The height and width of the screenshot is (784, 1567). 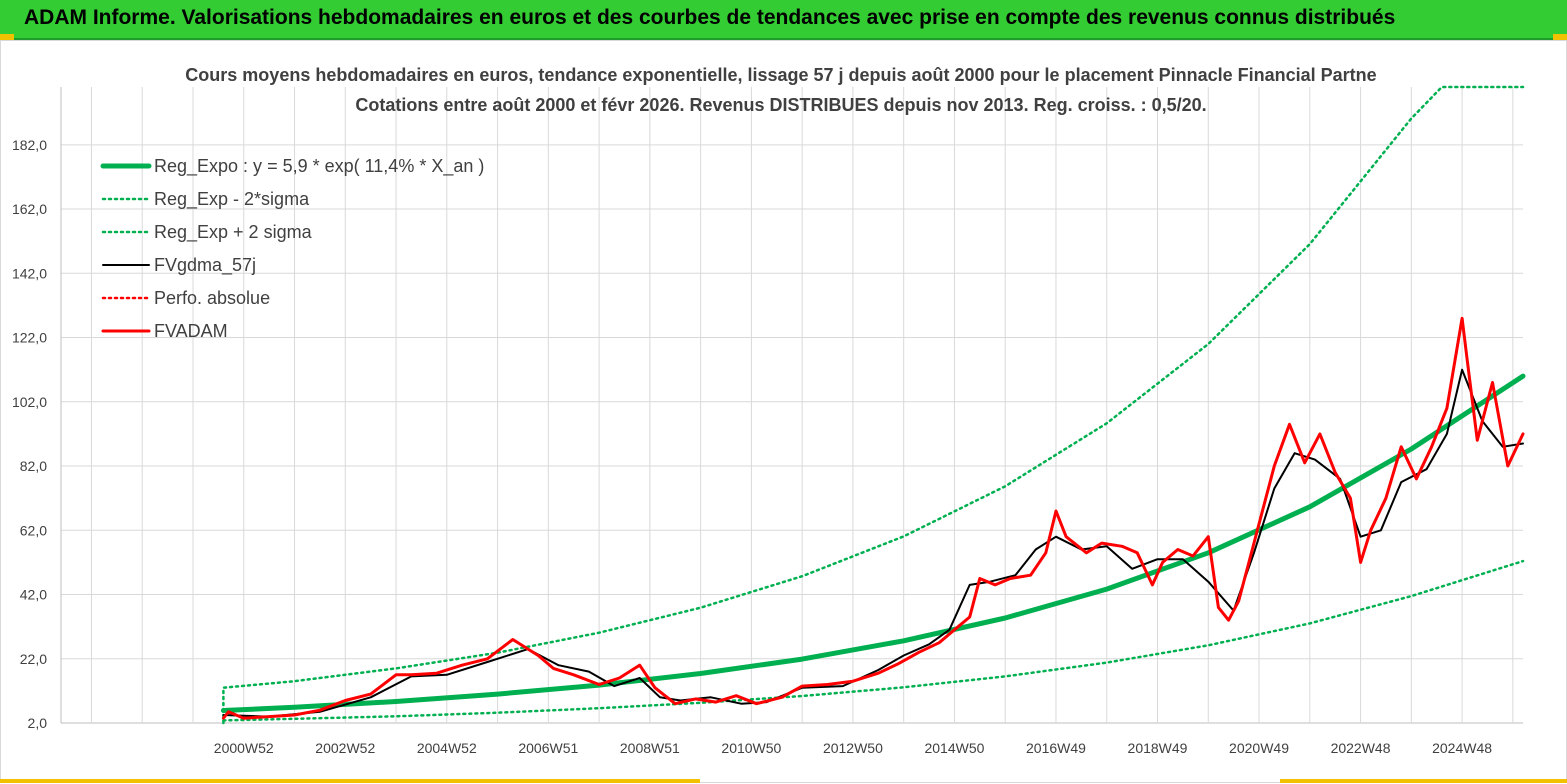 I want to click on x-tick-label: 2018W49, so click(x=1158, y=748).